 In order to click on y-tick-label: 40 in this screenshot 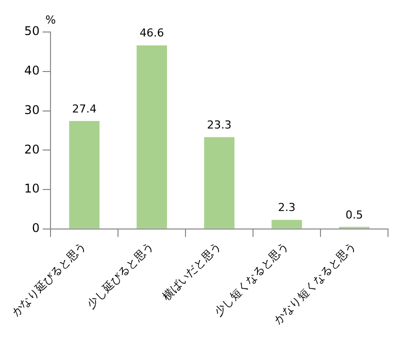, I will do `click(32, 71)`.